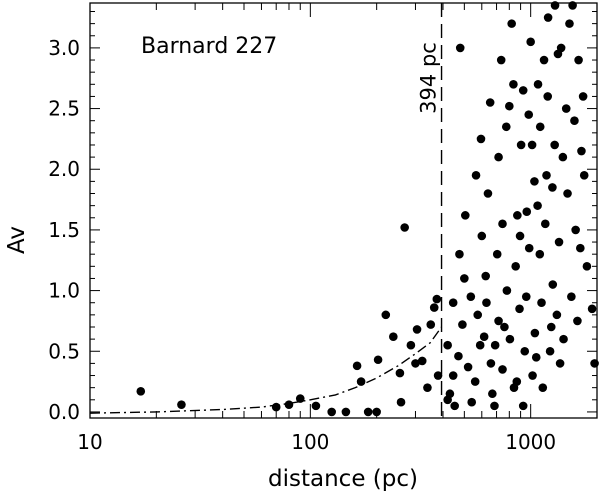 This screenshot has width=600, height=502. Describe the element at coordinates (209, 46) in the screenshot. I see `region-name-label: Barnard 227` at that location.